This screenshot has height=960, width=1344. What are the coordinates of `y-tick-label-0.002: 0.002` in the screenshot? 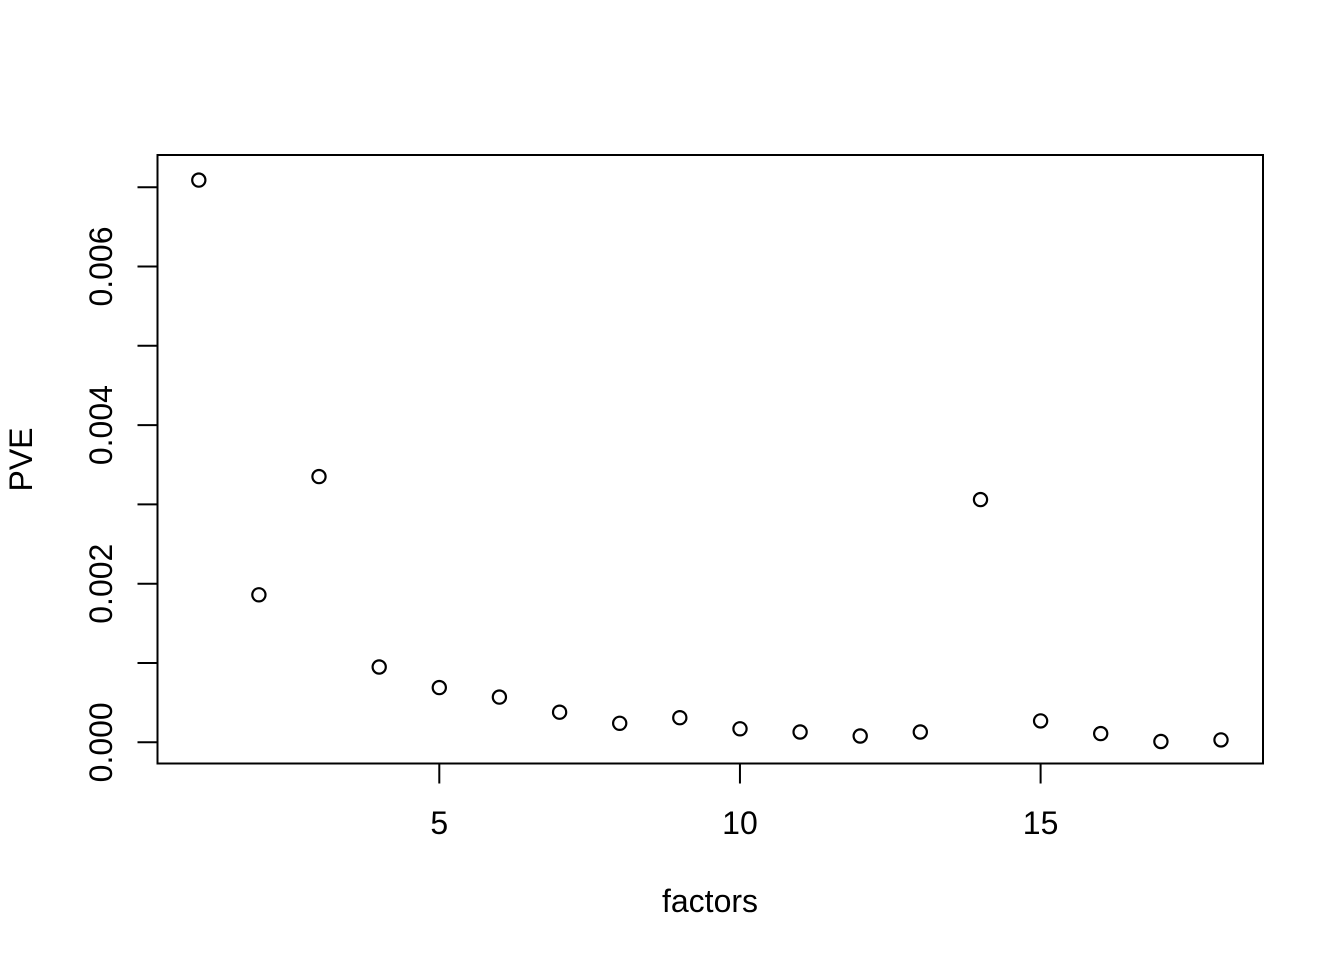 It's located at (101, 584).